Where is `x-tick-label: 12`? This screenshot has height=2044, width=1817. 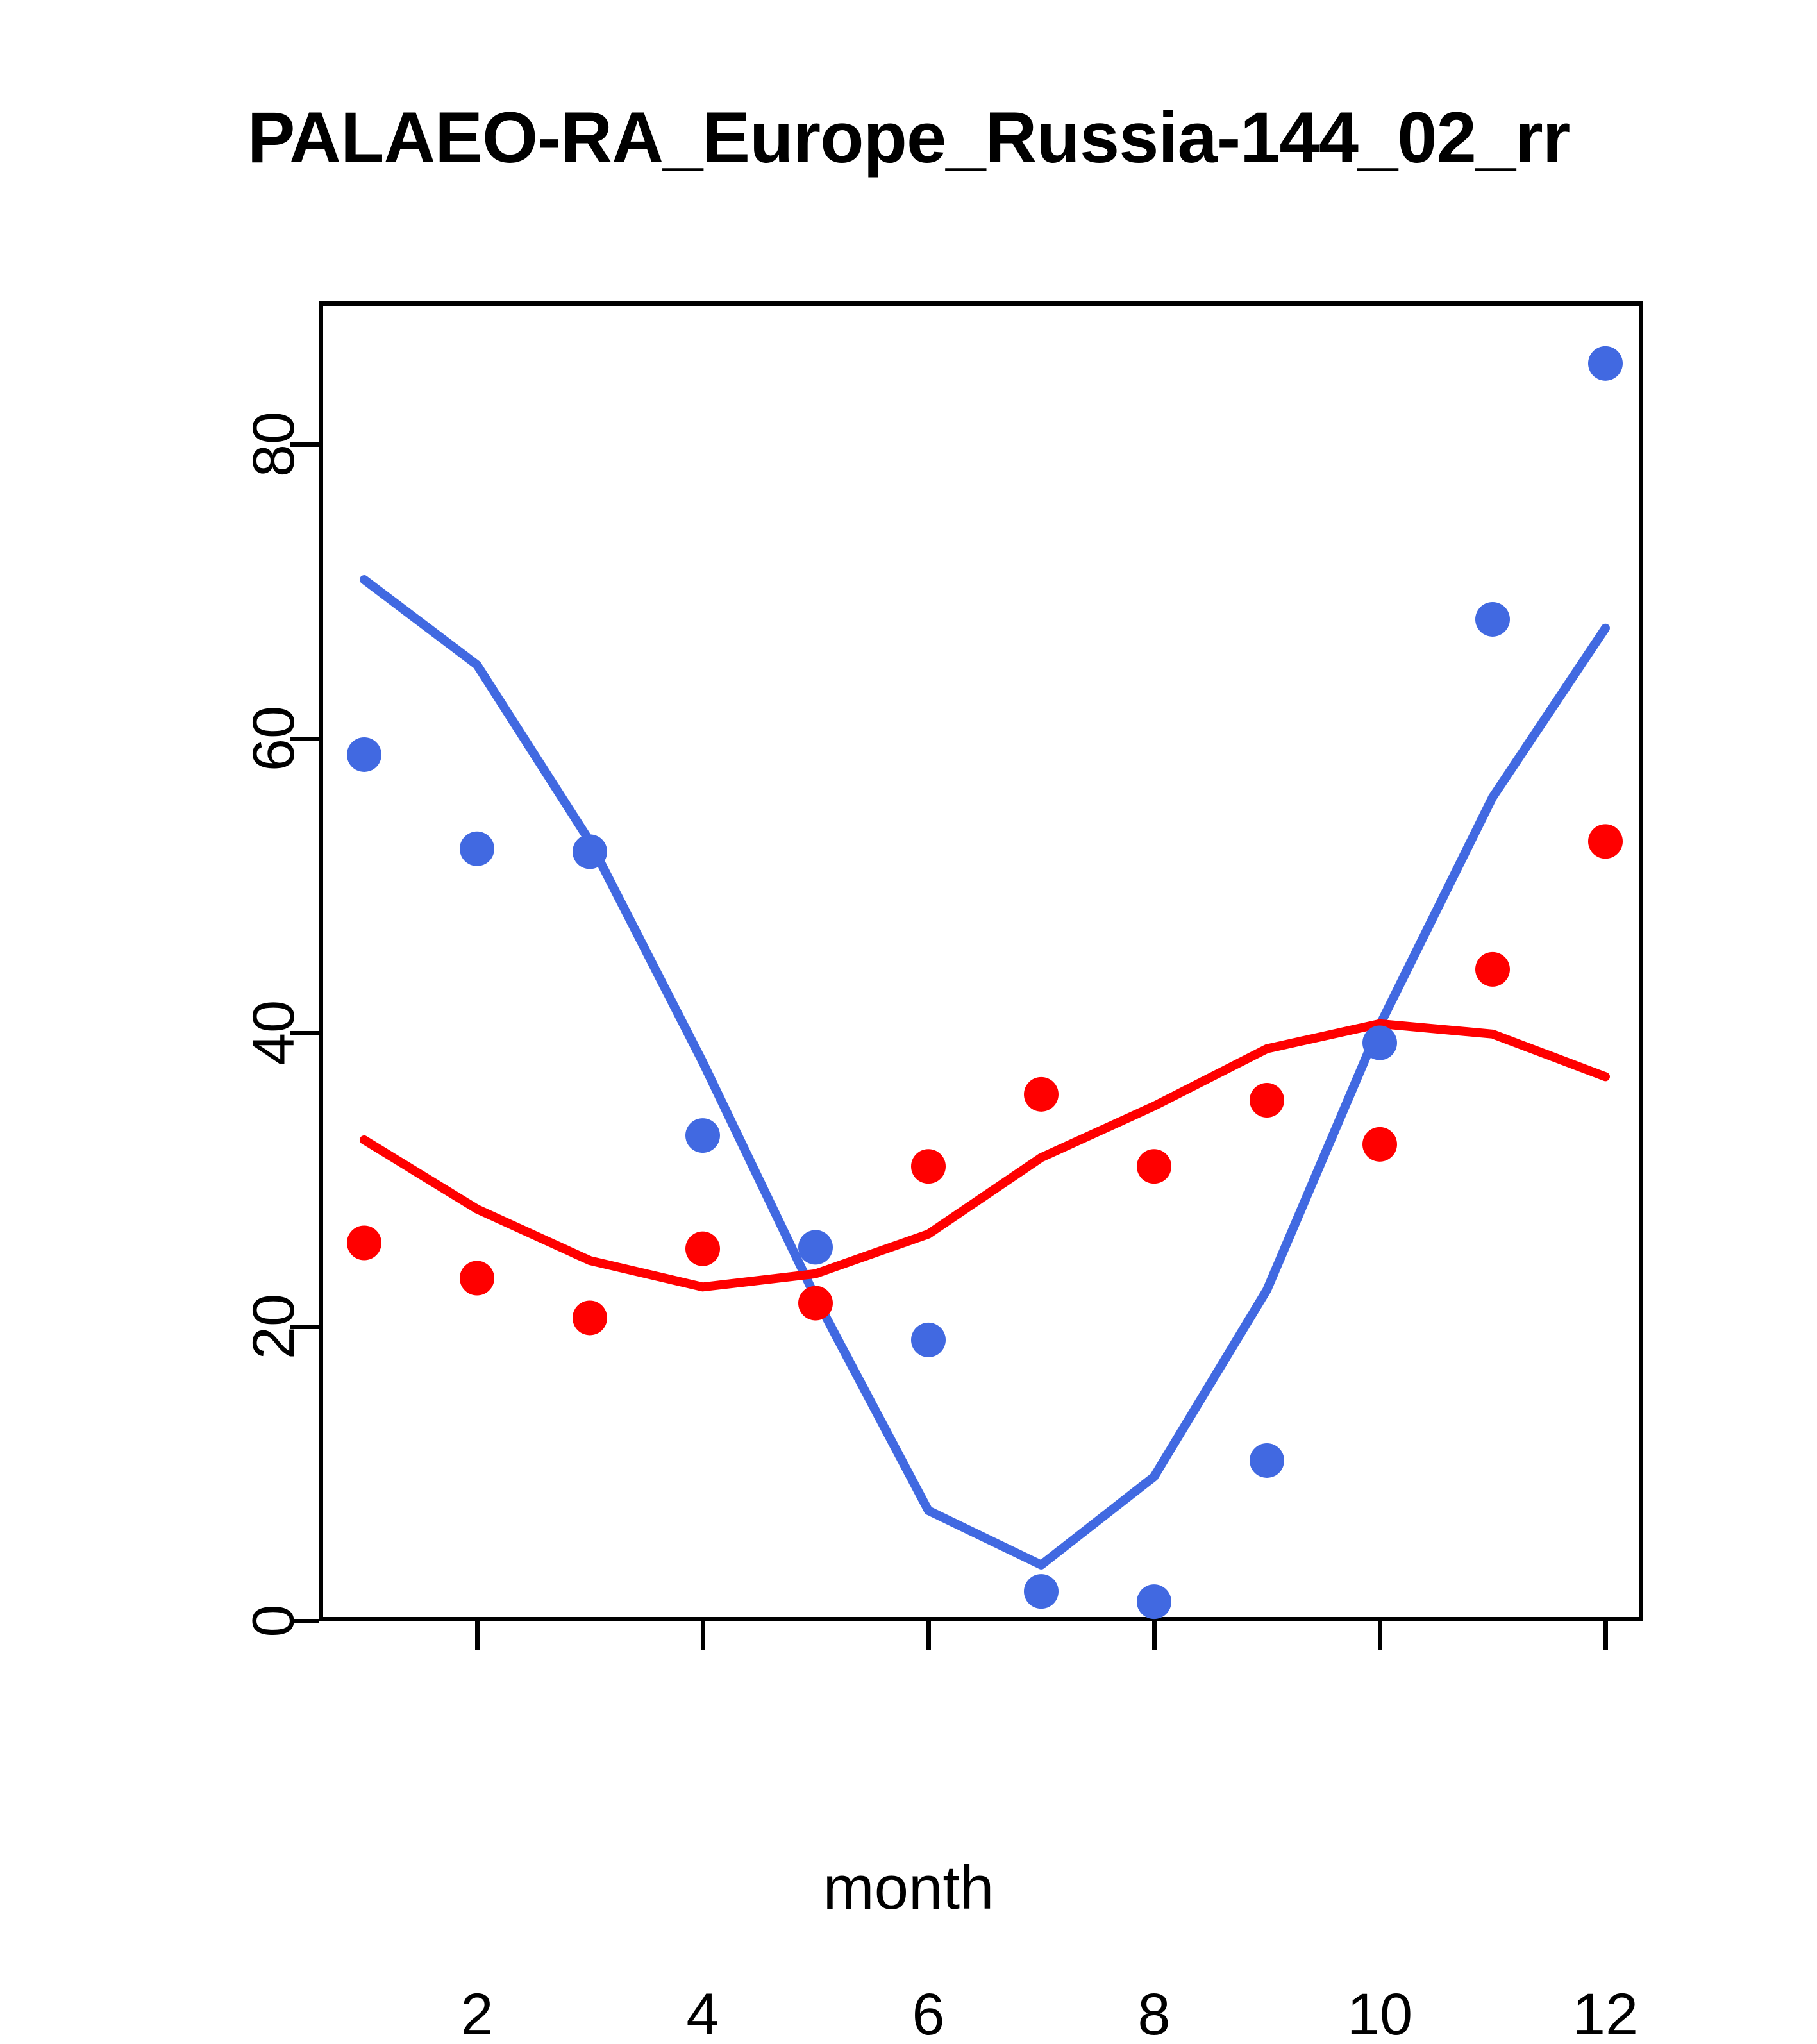
x-tick-label: 12 is located at coordinates (1605, 2013).